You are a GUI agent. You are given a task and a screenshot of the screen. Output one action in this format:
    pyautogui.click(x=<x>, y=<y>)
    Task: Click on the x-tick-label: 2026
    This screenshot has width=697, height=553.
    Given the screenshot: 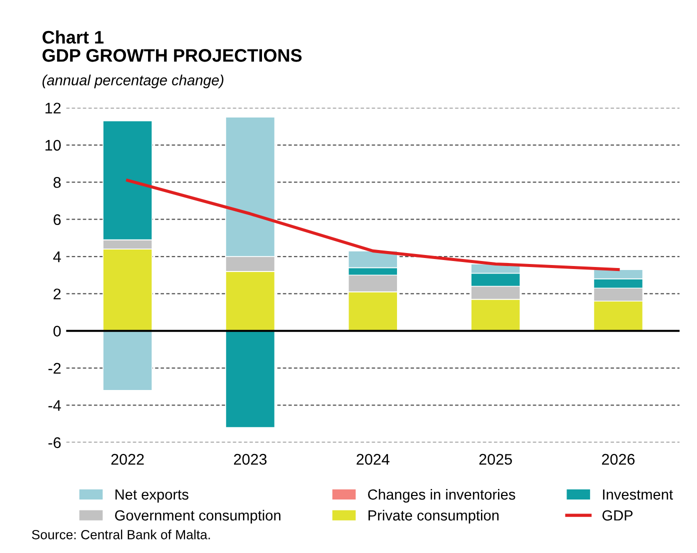 What is the action you would take?
    pyautogui.click(x=618, y=459)
    